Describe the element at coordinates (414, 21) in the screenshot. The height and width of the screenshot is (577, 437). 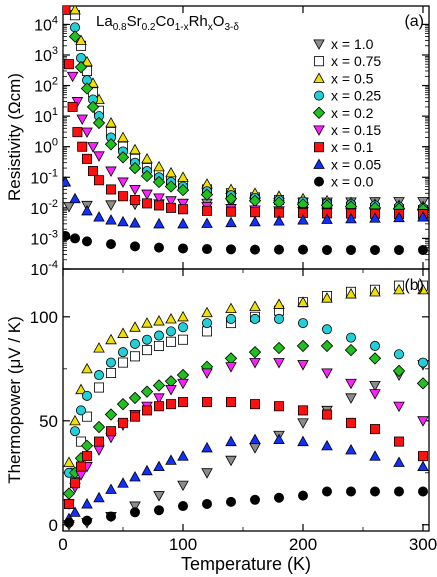
I see `panel-a-label: (a)` at that location.